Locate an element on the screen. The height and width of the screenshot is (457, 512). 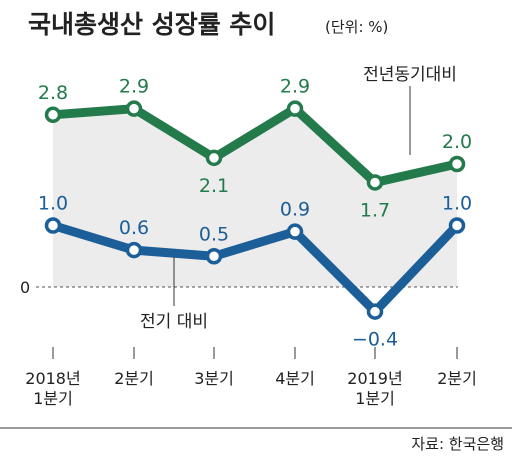
unit-label: (단위: %) is located at coordinates (356, 27).